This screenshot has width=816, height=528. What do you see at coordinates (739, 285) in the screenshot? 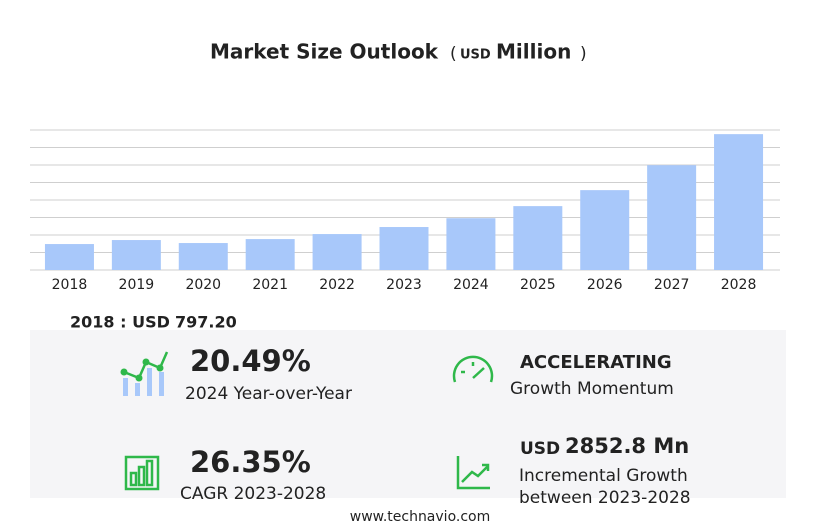
I see `x-tick-label: 2028` at bounding box center [739, 285].